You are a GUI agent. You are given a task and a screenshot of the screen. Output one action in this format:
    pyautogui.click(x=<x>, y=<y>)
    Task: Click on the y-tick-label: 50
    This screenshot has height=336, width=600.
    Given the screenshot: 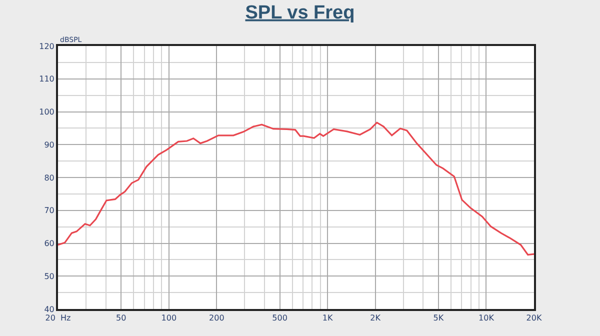 What is the action you would take?
    pyautogui.click(x=49, y=276)
    